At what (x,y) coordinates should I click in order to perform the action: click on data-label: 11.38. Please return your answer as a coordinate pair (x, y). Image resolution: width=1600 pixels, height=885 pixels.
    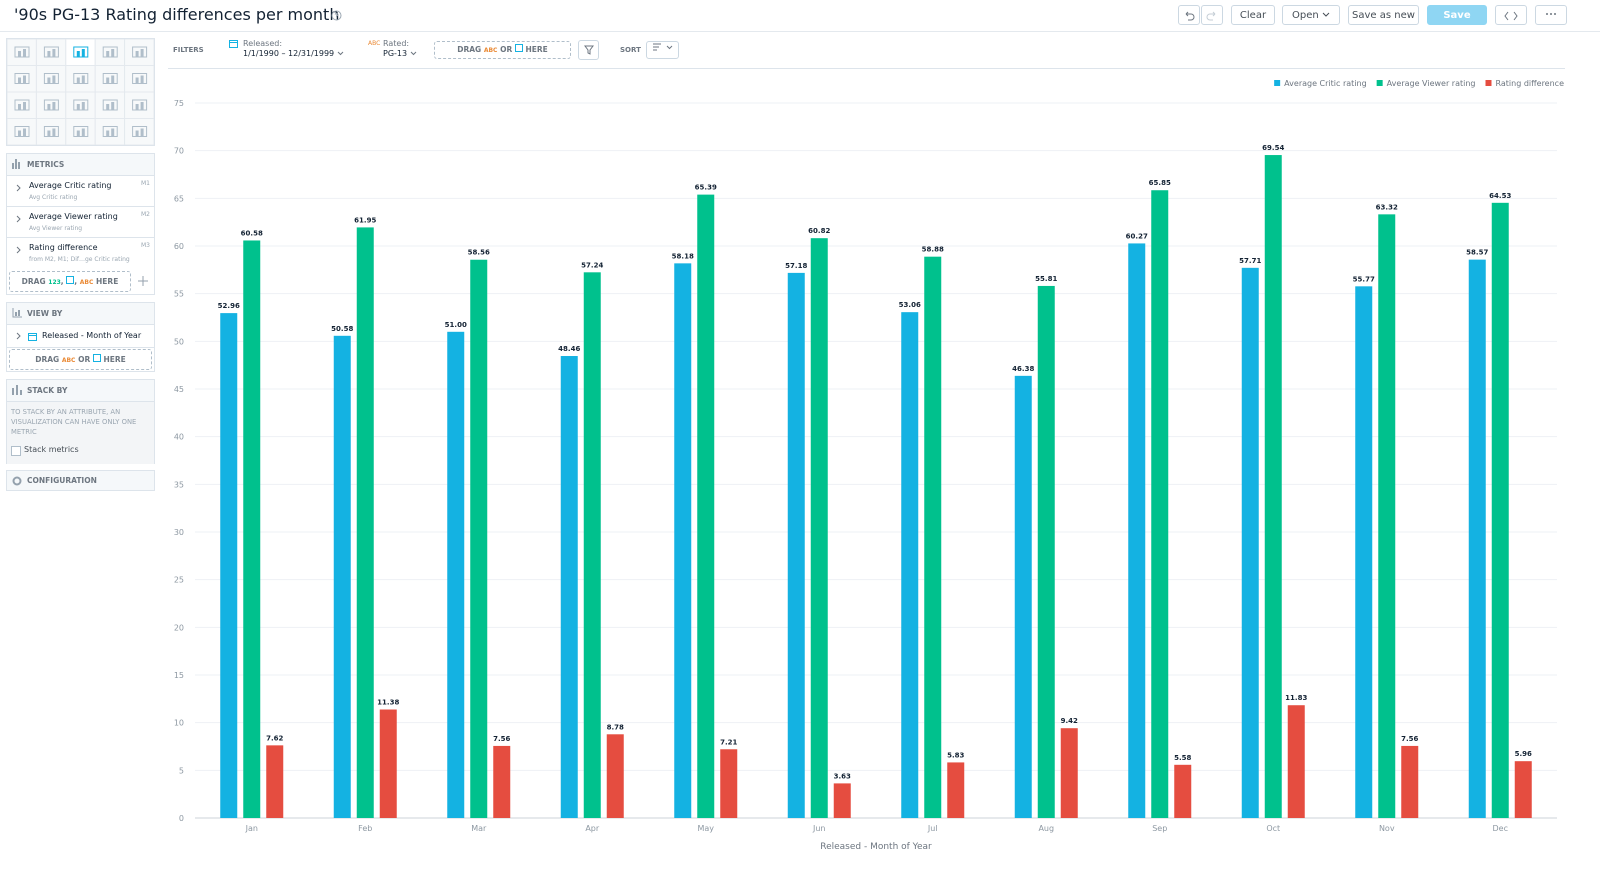
    Looking at the image, I should click on (388, 703).